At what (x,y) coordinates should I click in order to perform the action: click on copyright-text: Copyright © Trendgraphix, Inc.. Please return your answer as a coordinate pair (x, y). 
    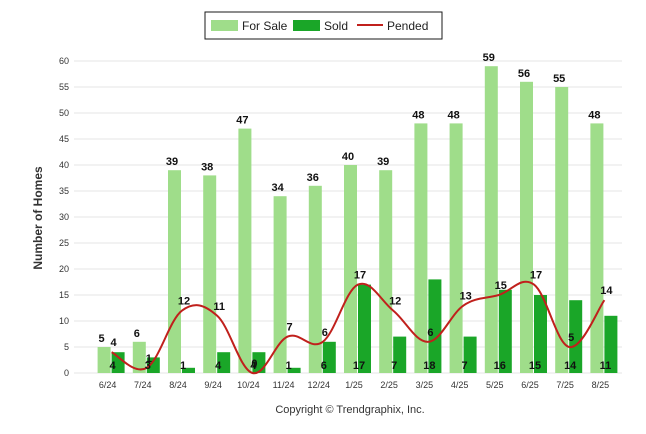
    Looking at the image, I should click on (349, 410).